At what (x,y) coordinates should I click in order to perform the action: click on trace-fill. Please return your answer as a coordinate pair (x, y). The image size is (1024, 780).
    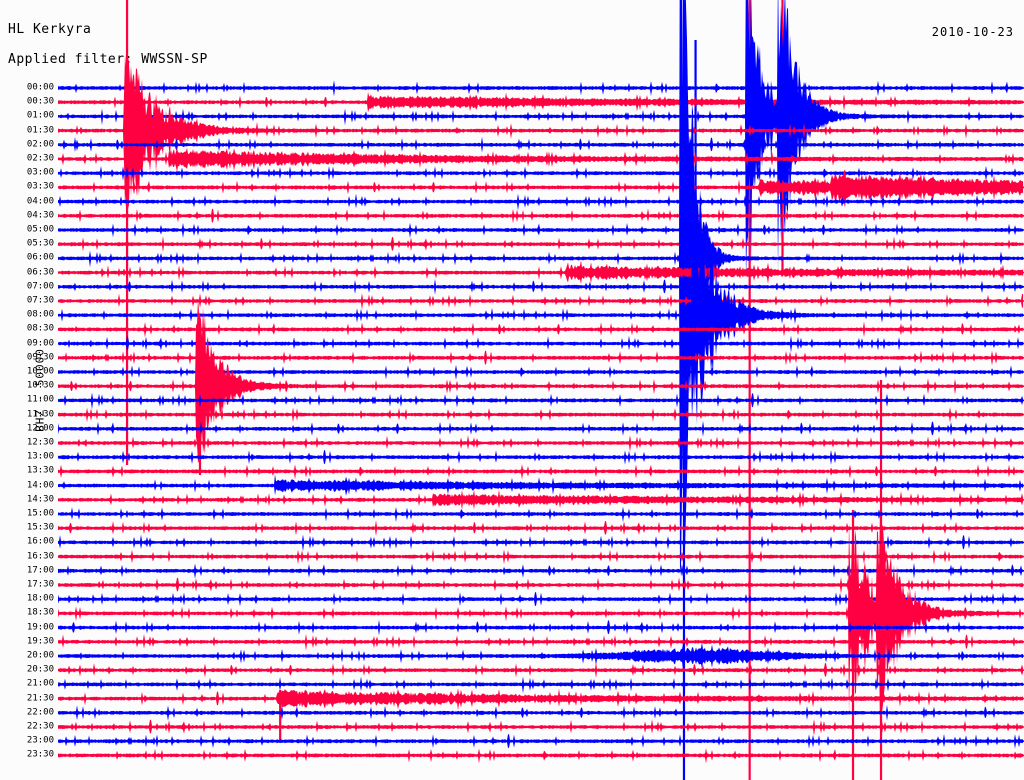
    Looking at the image, I should click on (540, 188).